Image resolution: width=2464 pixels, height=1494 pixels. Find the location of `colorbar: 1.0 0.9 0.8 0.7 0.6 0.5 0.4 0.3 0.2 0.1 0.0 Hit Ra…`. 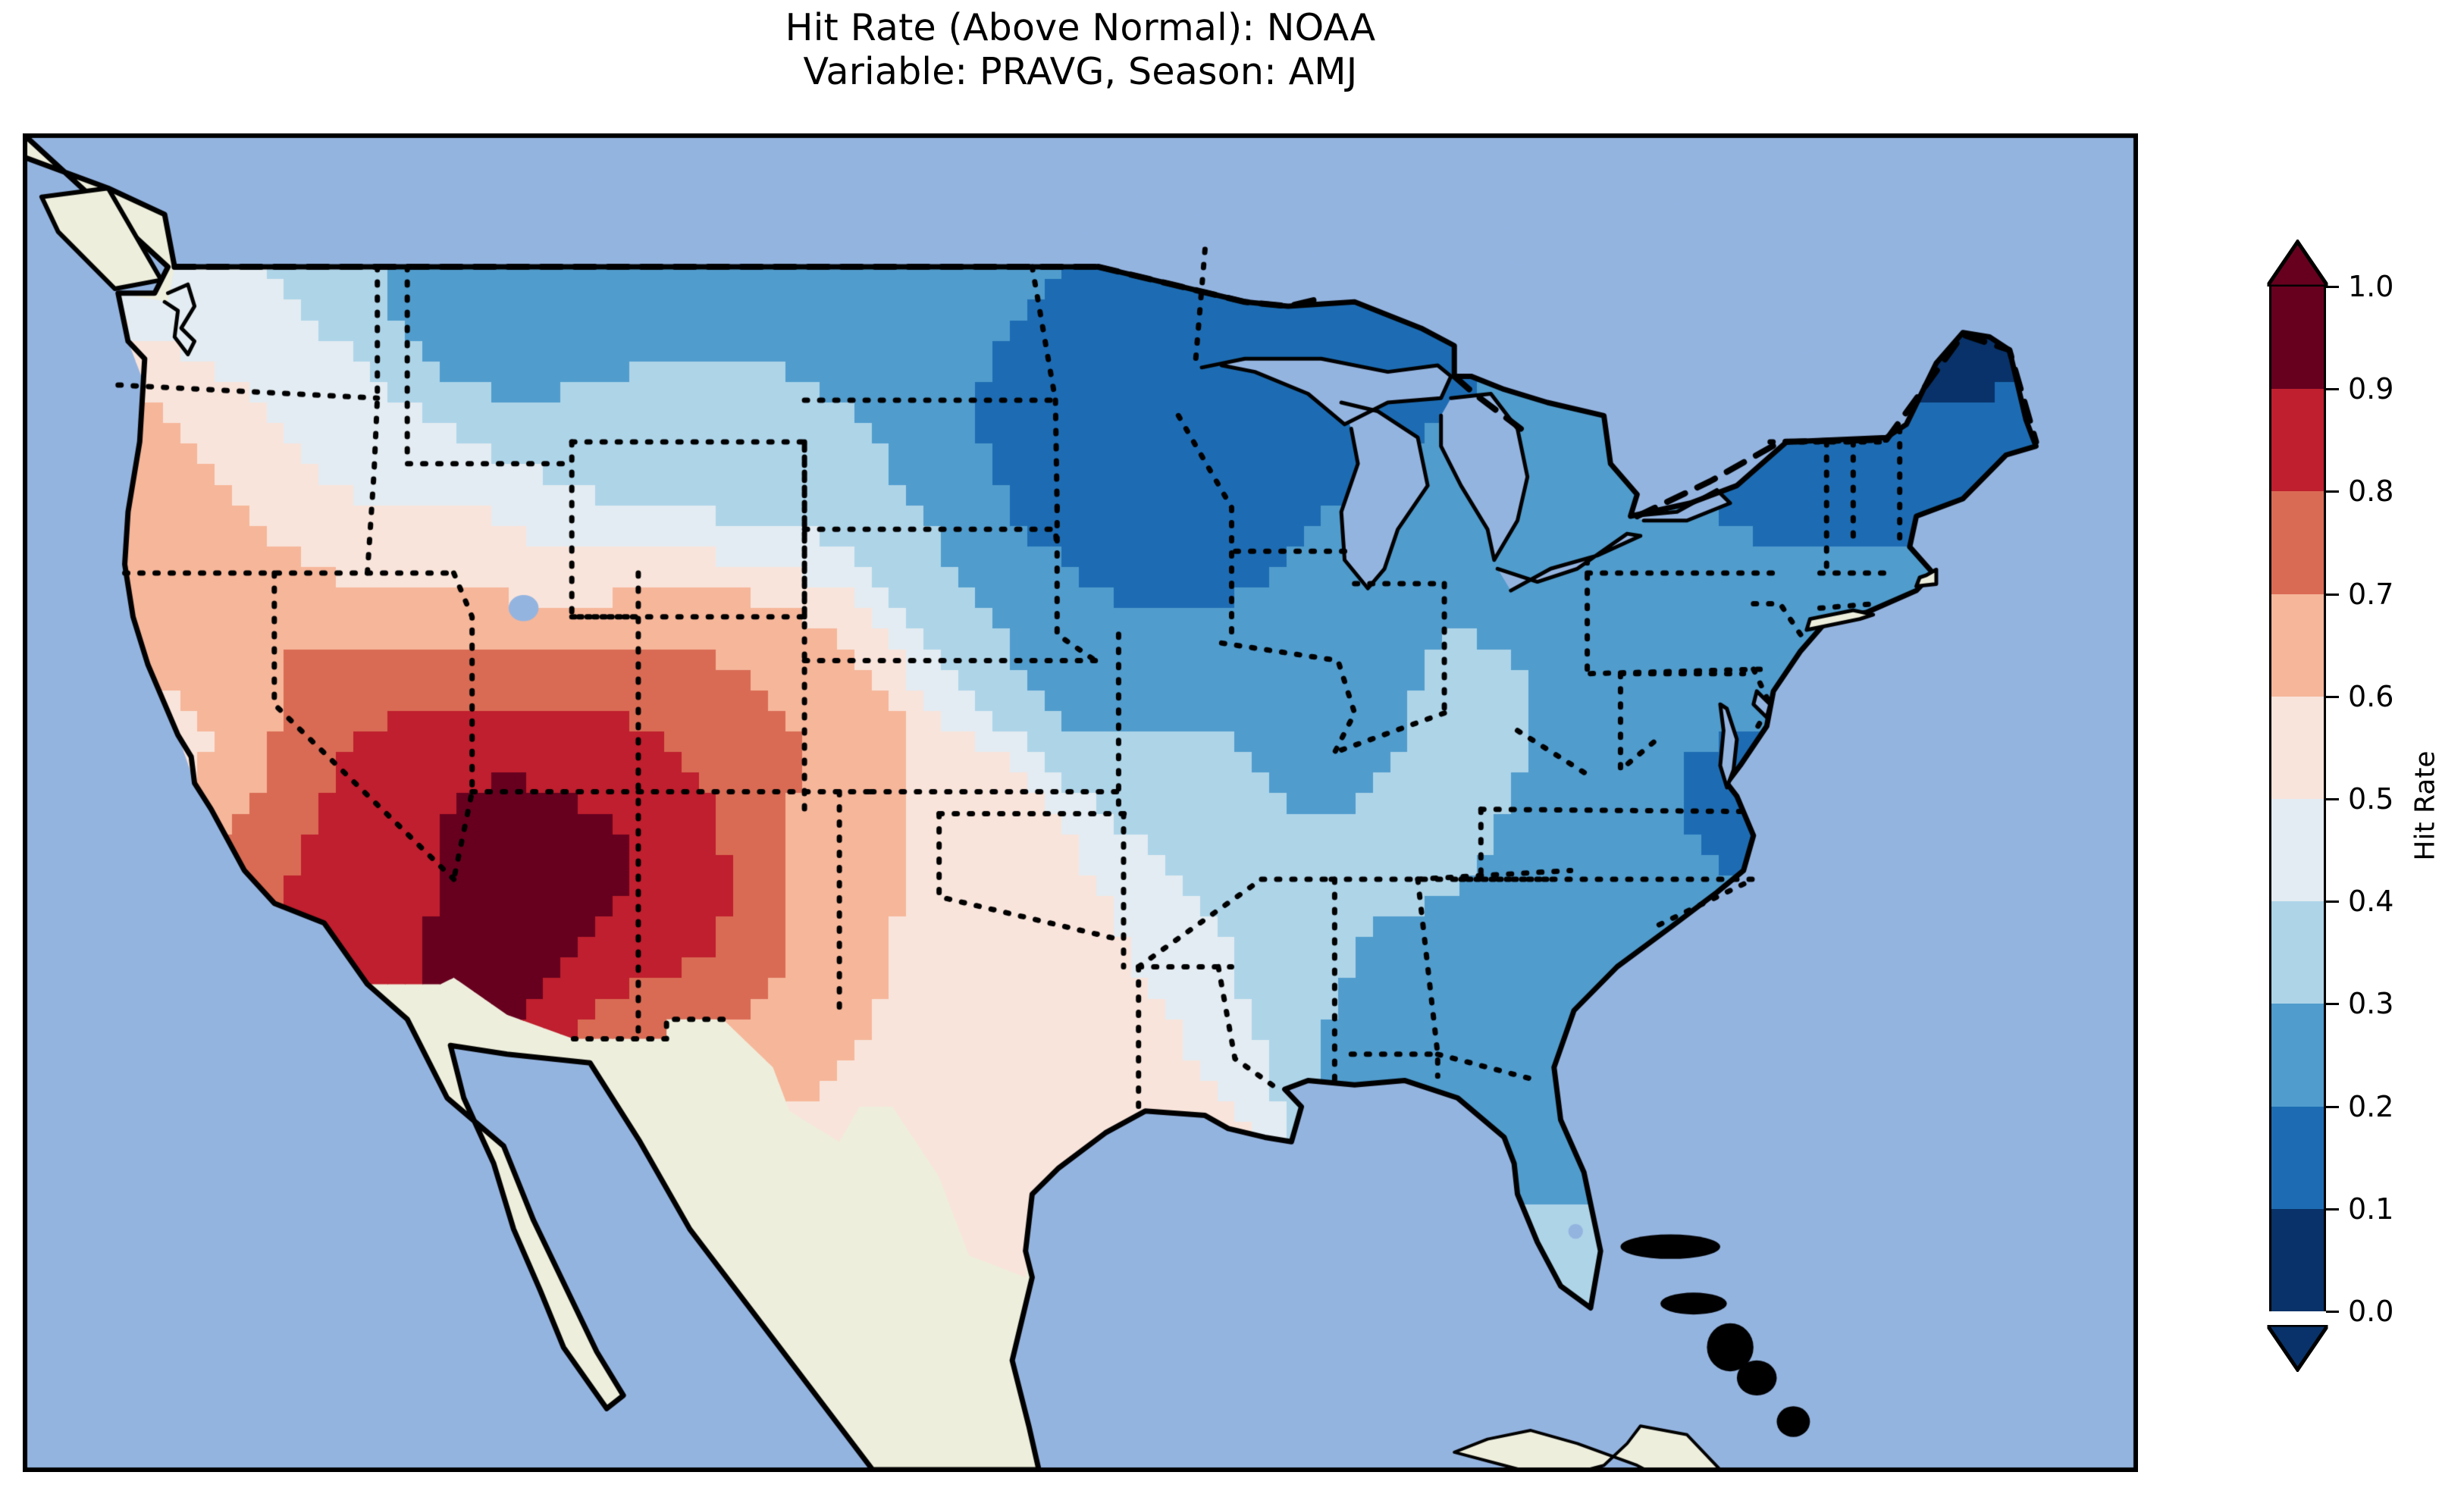

colorbar: 1.0 0.9 0.8 0.7 0.6 0.5 0.4 0.3 0.2 0.1 0.0 Hit Ra… is located at coordinates (2363, 806).